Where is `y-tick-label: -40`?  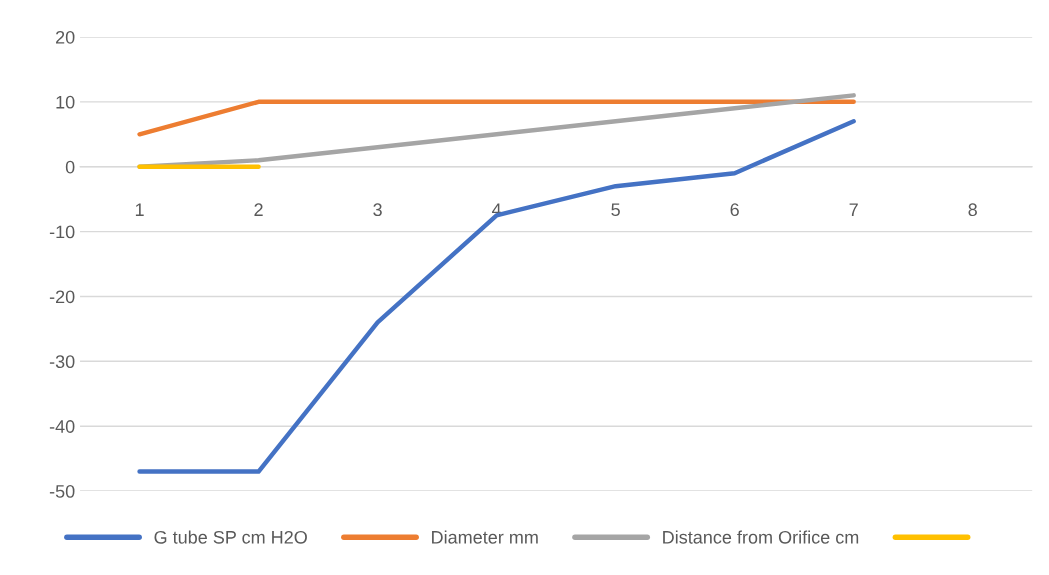 y-tick-label: -40 is located at coordinates (62, 426).